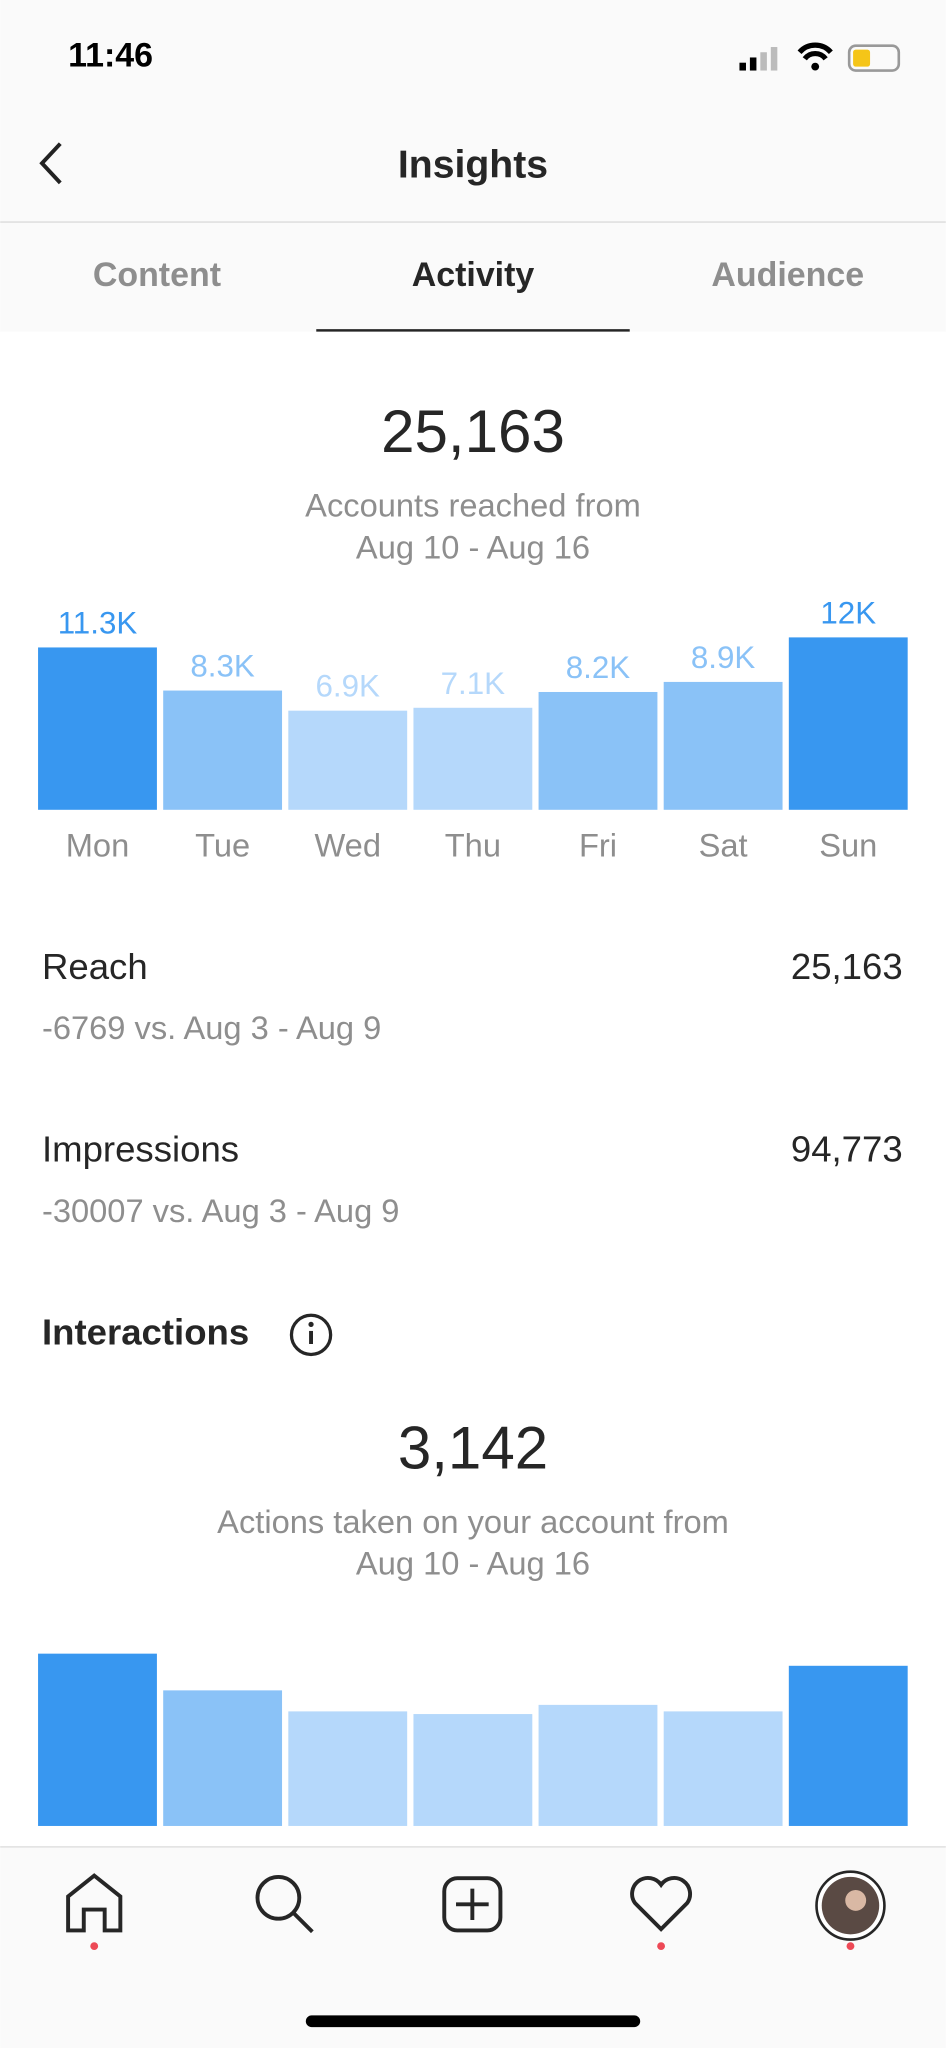 Image resolution: width=946 pixels, height=2048 pixels. What do you see at coordinates (347, 844) in the screenshot?
I see `x-tick-label: Wed` at bounding box center [347, 844].